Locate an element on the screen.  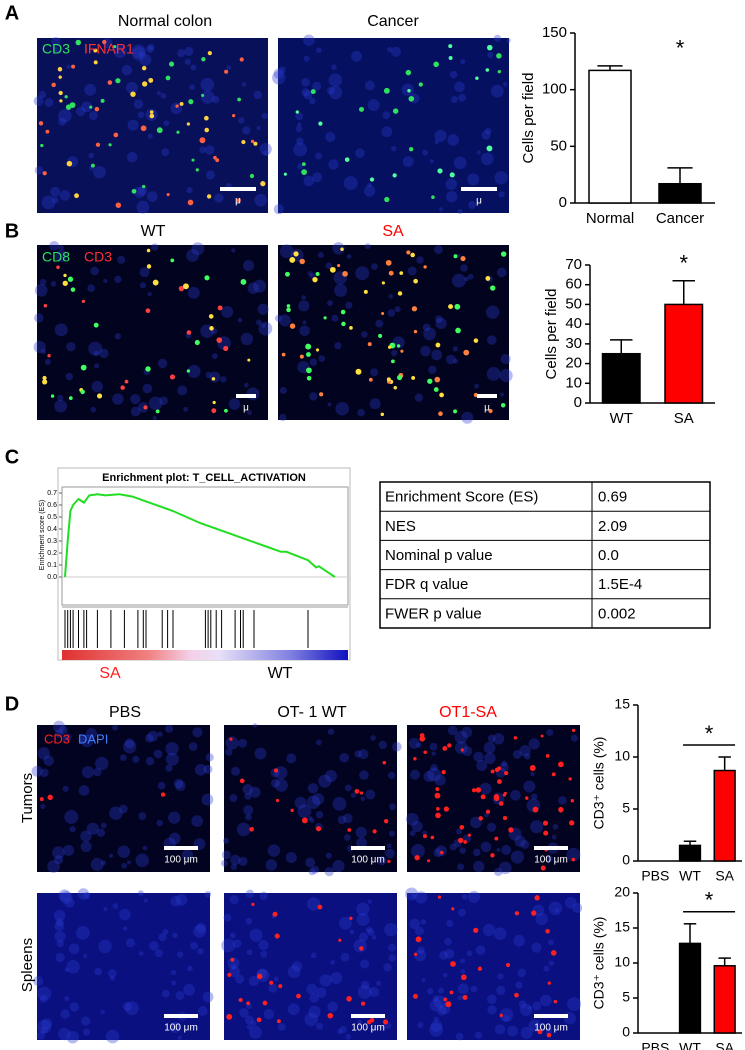
table-cell: 1.5E-4 is located at coordinates (620, 584).